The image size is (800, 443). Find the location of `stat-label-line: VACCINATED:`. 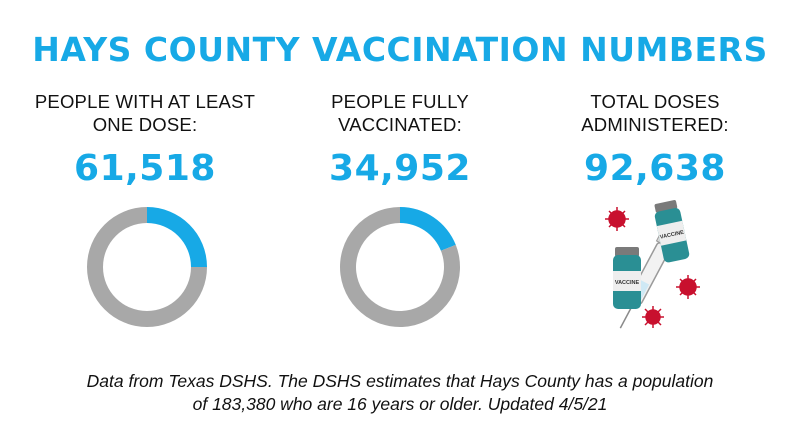

stat-label-line: VACCINATED: is located at coordinates (400, 124).